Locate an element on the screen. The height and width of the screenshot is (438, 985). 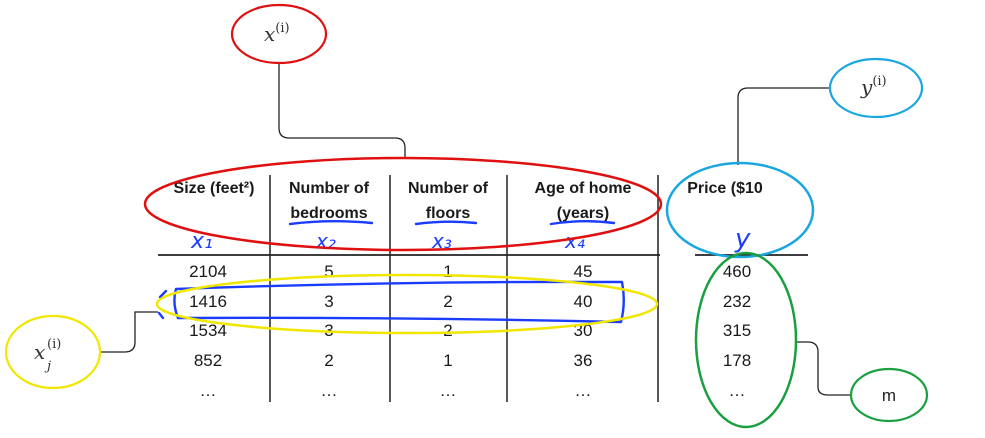
table-row: 2104 5 1 45 460 is located at coordinates (470, 271).